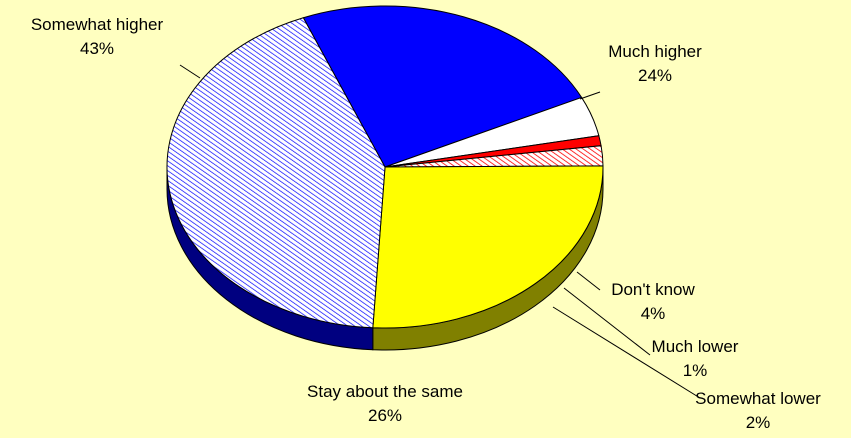 The width and height of the screenshot is (851, 438). What do you see at coordinates (488, 247) in the screenshot?
I see `pie-slice-stay-about-the-same` at bounding box center [488, 247].